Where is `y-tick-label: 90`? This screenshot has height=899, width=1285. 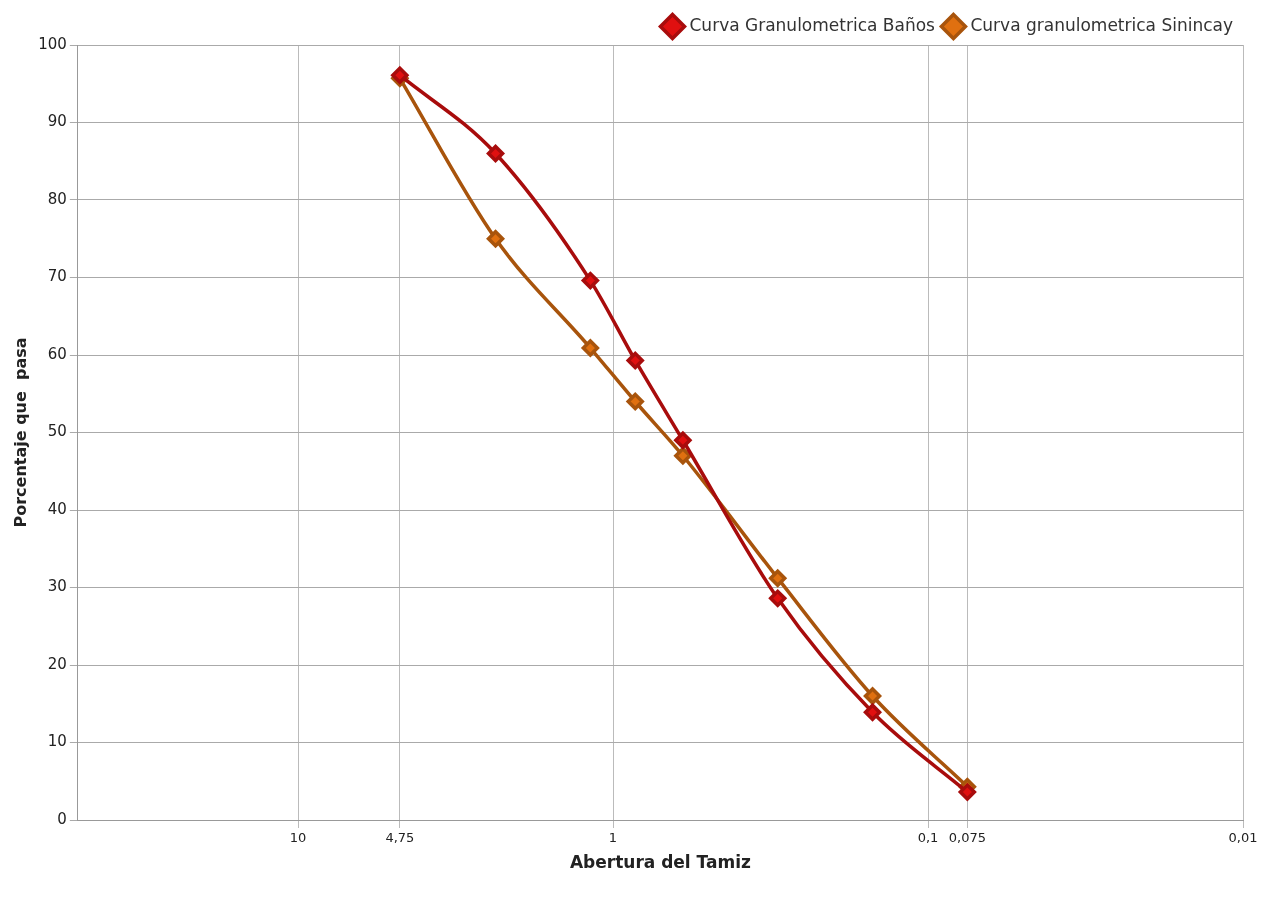
y-tick-label: 90 is located at coordinates (57, 121).